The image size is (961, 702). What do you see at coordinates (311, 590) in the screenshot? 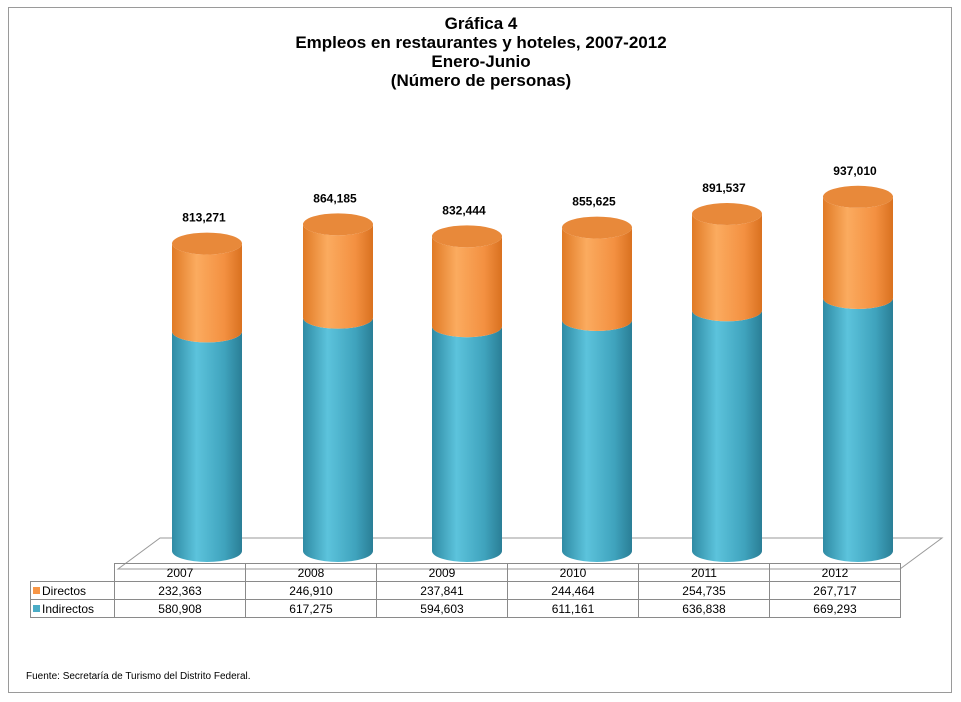
I see `table-cell: 246,910` at bounding box center [311, 590].